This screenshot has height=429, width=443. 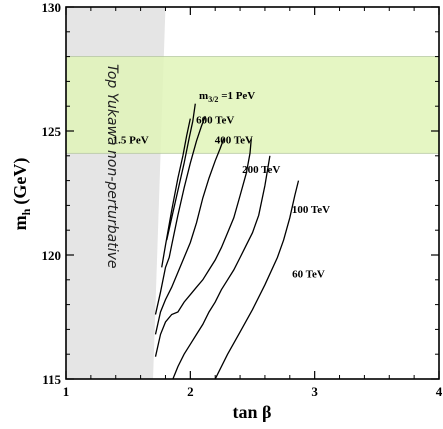 I want to click on curve-label-2: 600 TeV, so click(x=215, y=121).